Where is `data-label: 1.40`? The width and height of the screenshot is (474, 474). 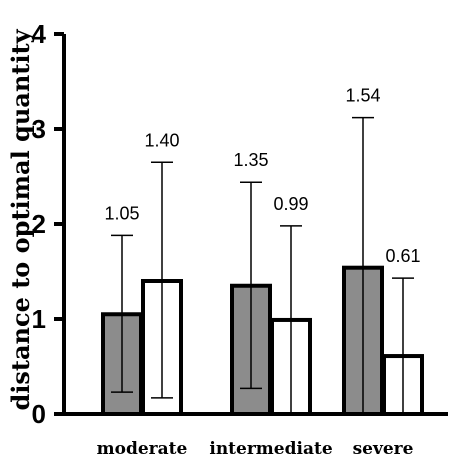 data-label: 1.40 is located at coordinates (161, 140).